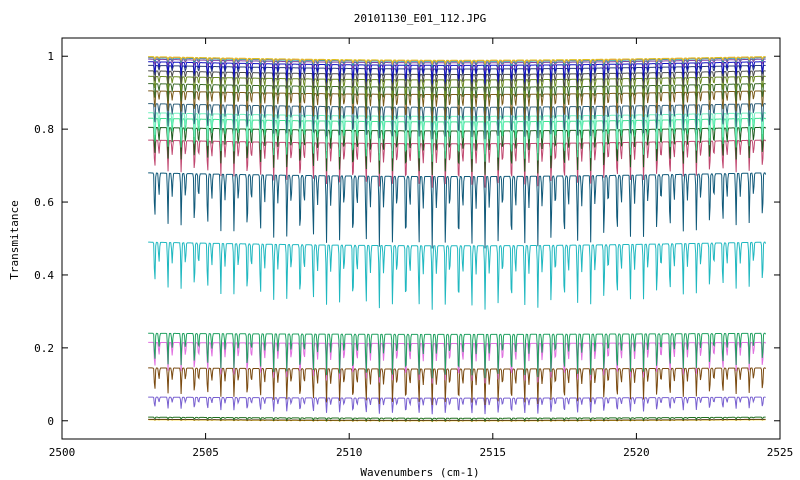 This screenshot has width=800, height=480. I want to click on x-axis-label: Wavenumbers (cm-1), so click(419, 472).